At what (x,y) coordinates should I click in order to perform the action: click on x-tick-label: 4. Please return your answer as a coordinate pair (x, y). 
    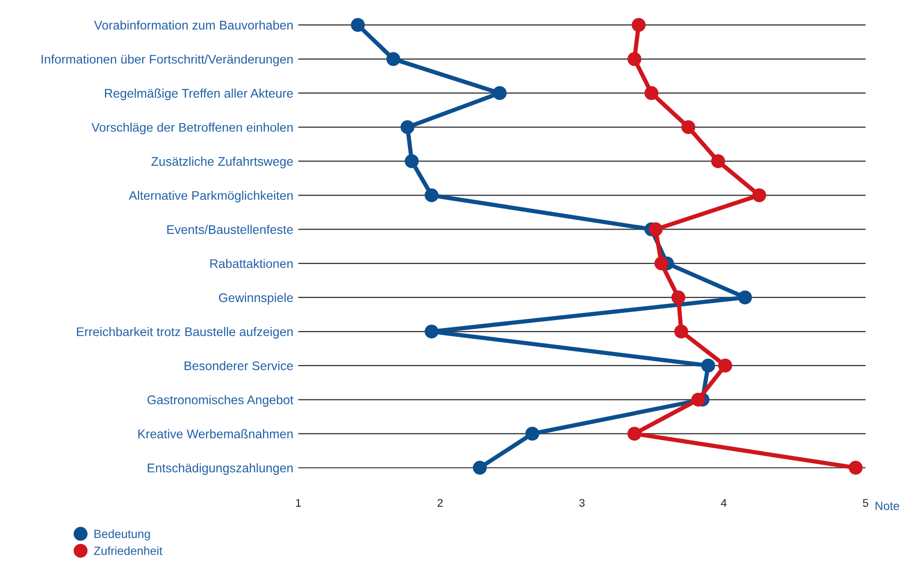
    Looking at the image, I should click on (723, 503).